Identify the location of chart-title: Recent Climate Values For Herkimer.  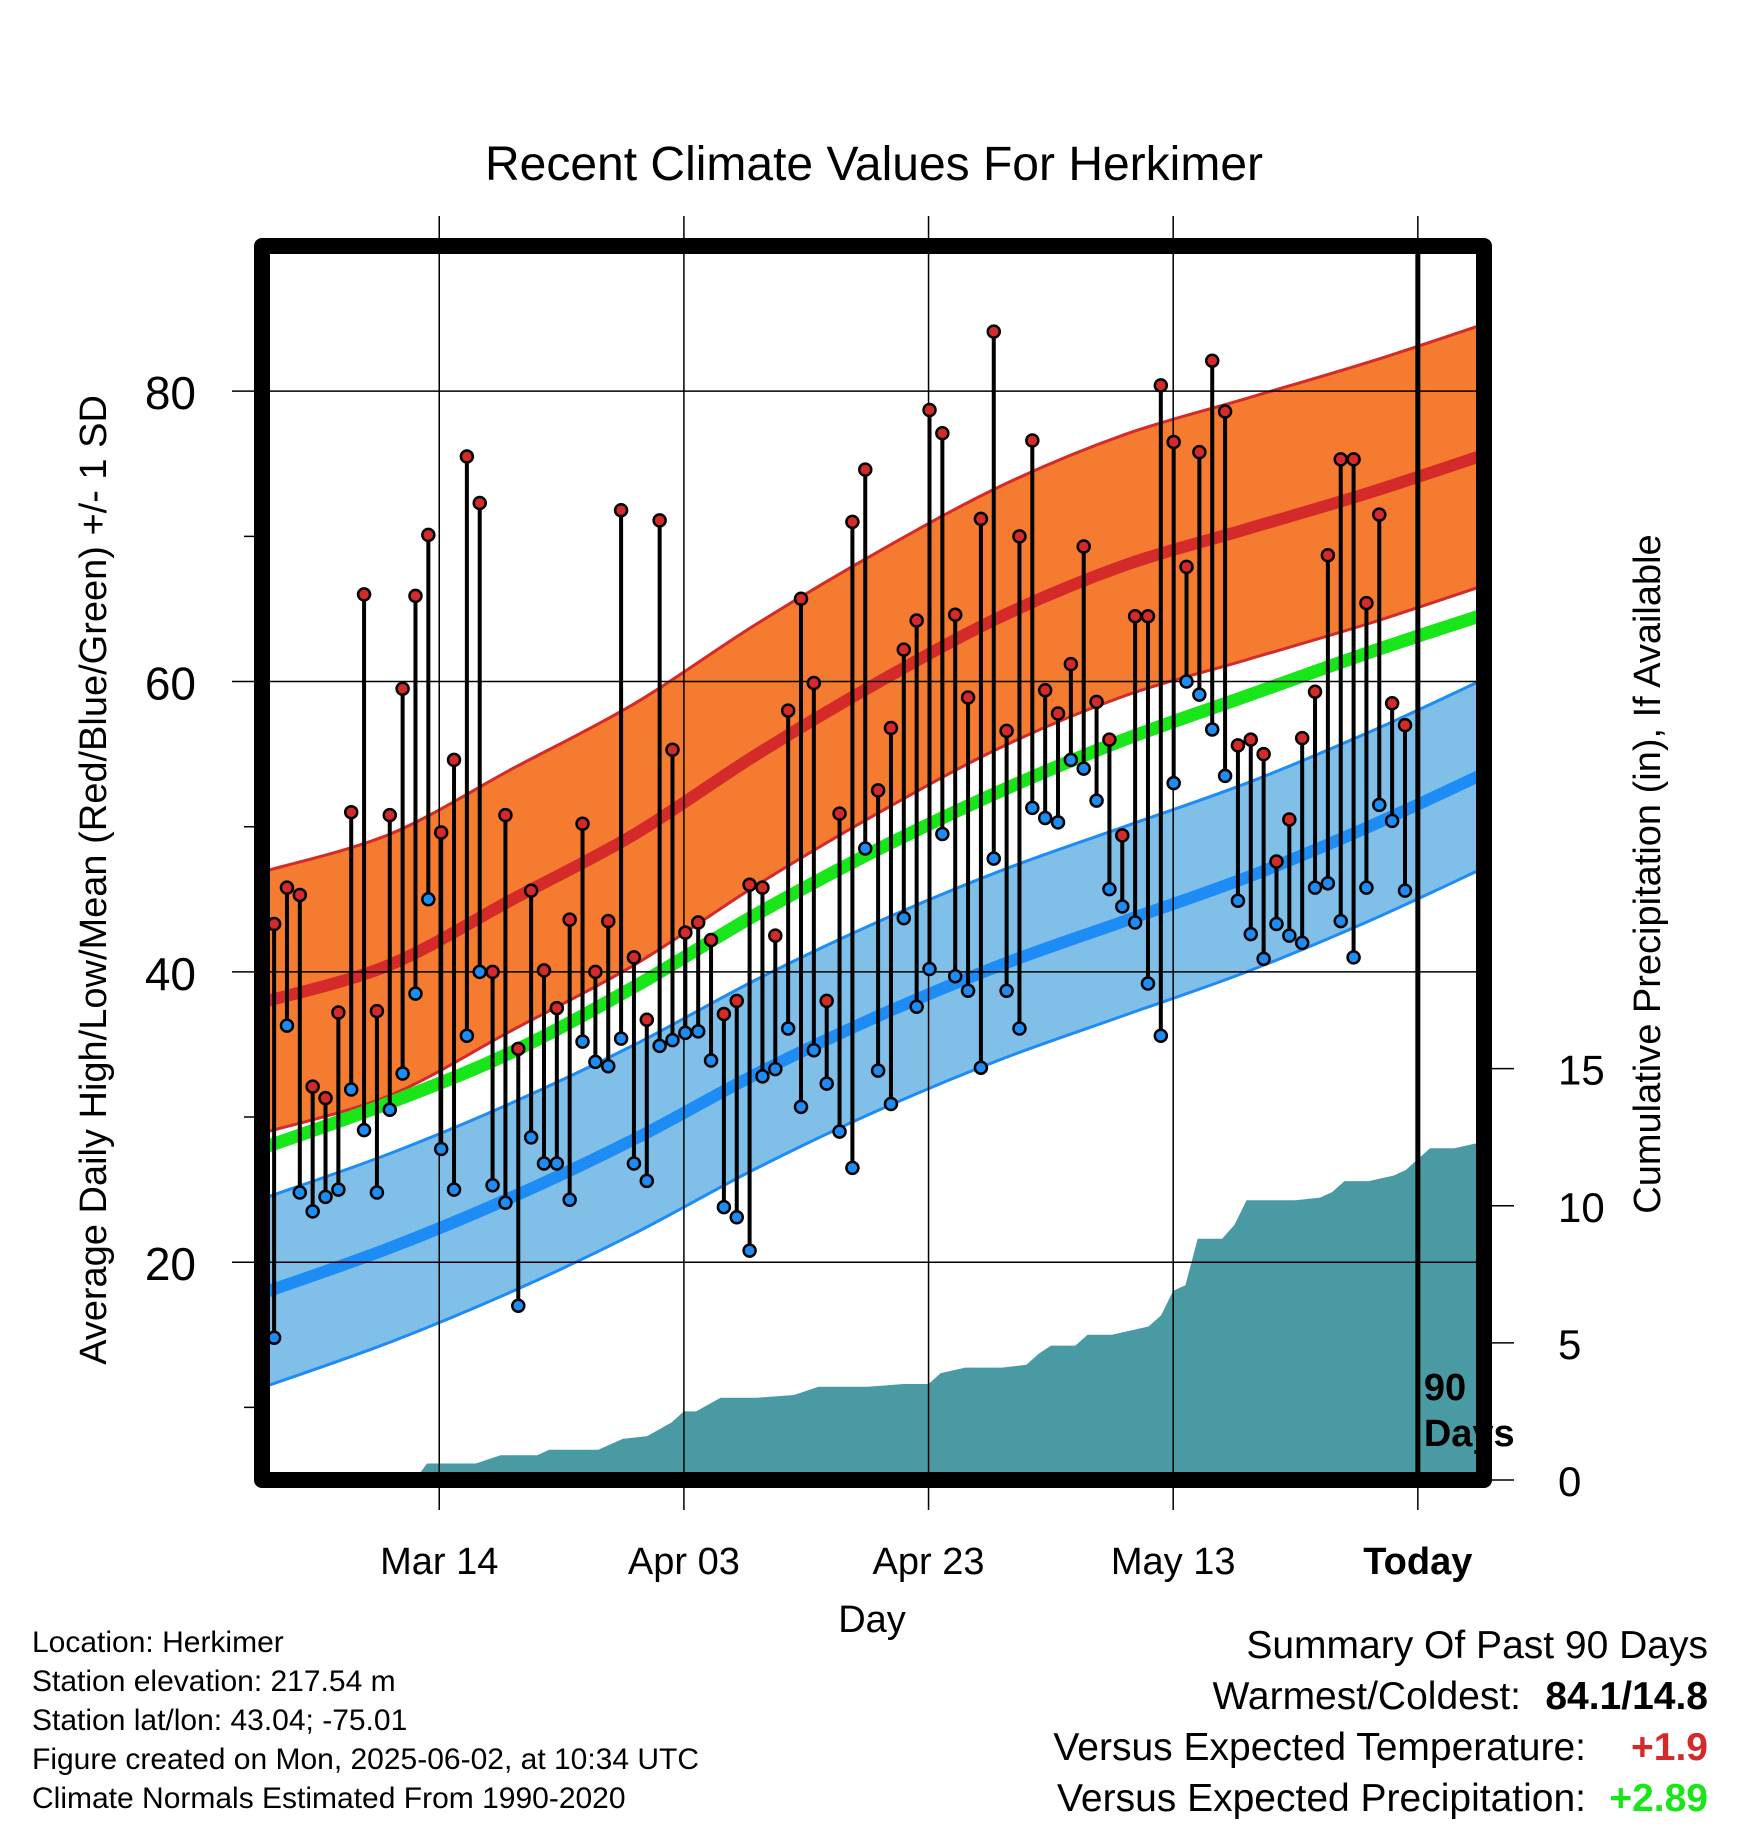
(874, 164).